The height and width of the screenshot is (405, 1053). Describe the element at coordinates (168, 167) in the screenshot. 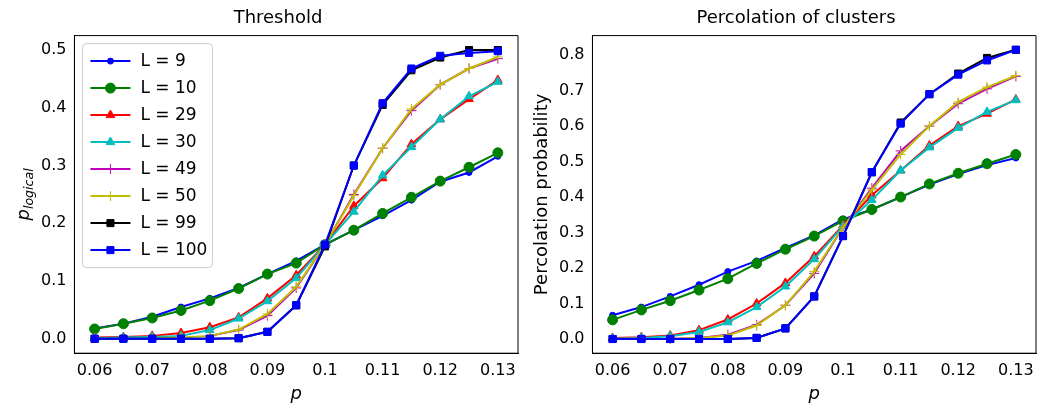

I see `legend-label: L = 49` at that location.